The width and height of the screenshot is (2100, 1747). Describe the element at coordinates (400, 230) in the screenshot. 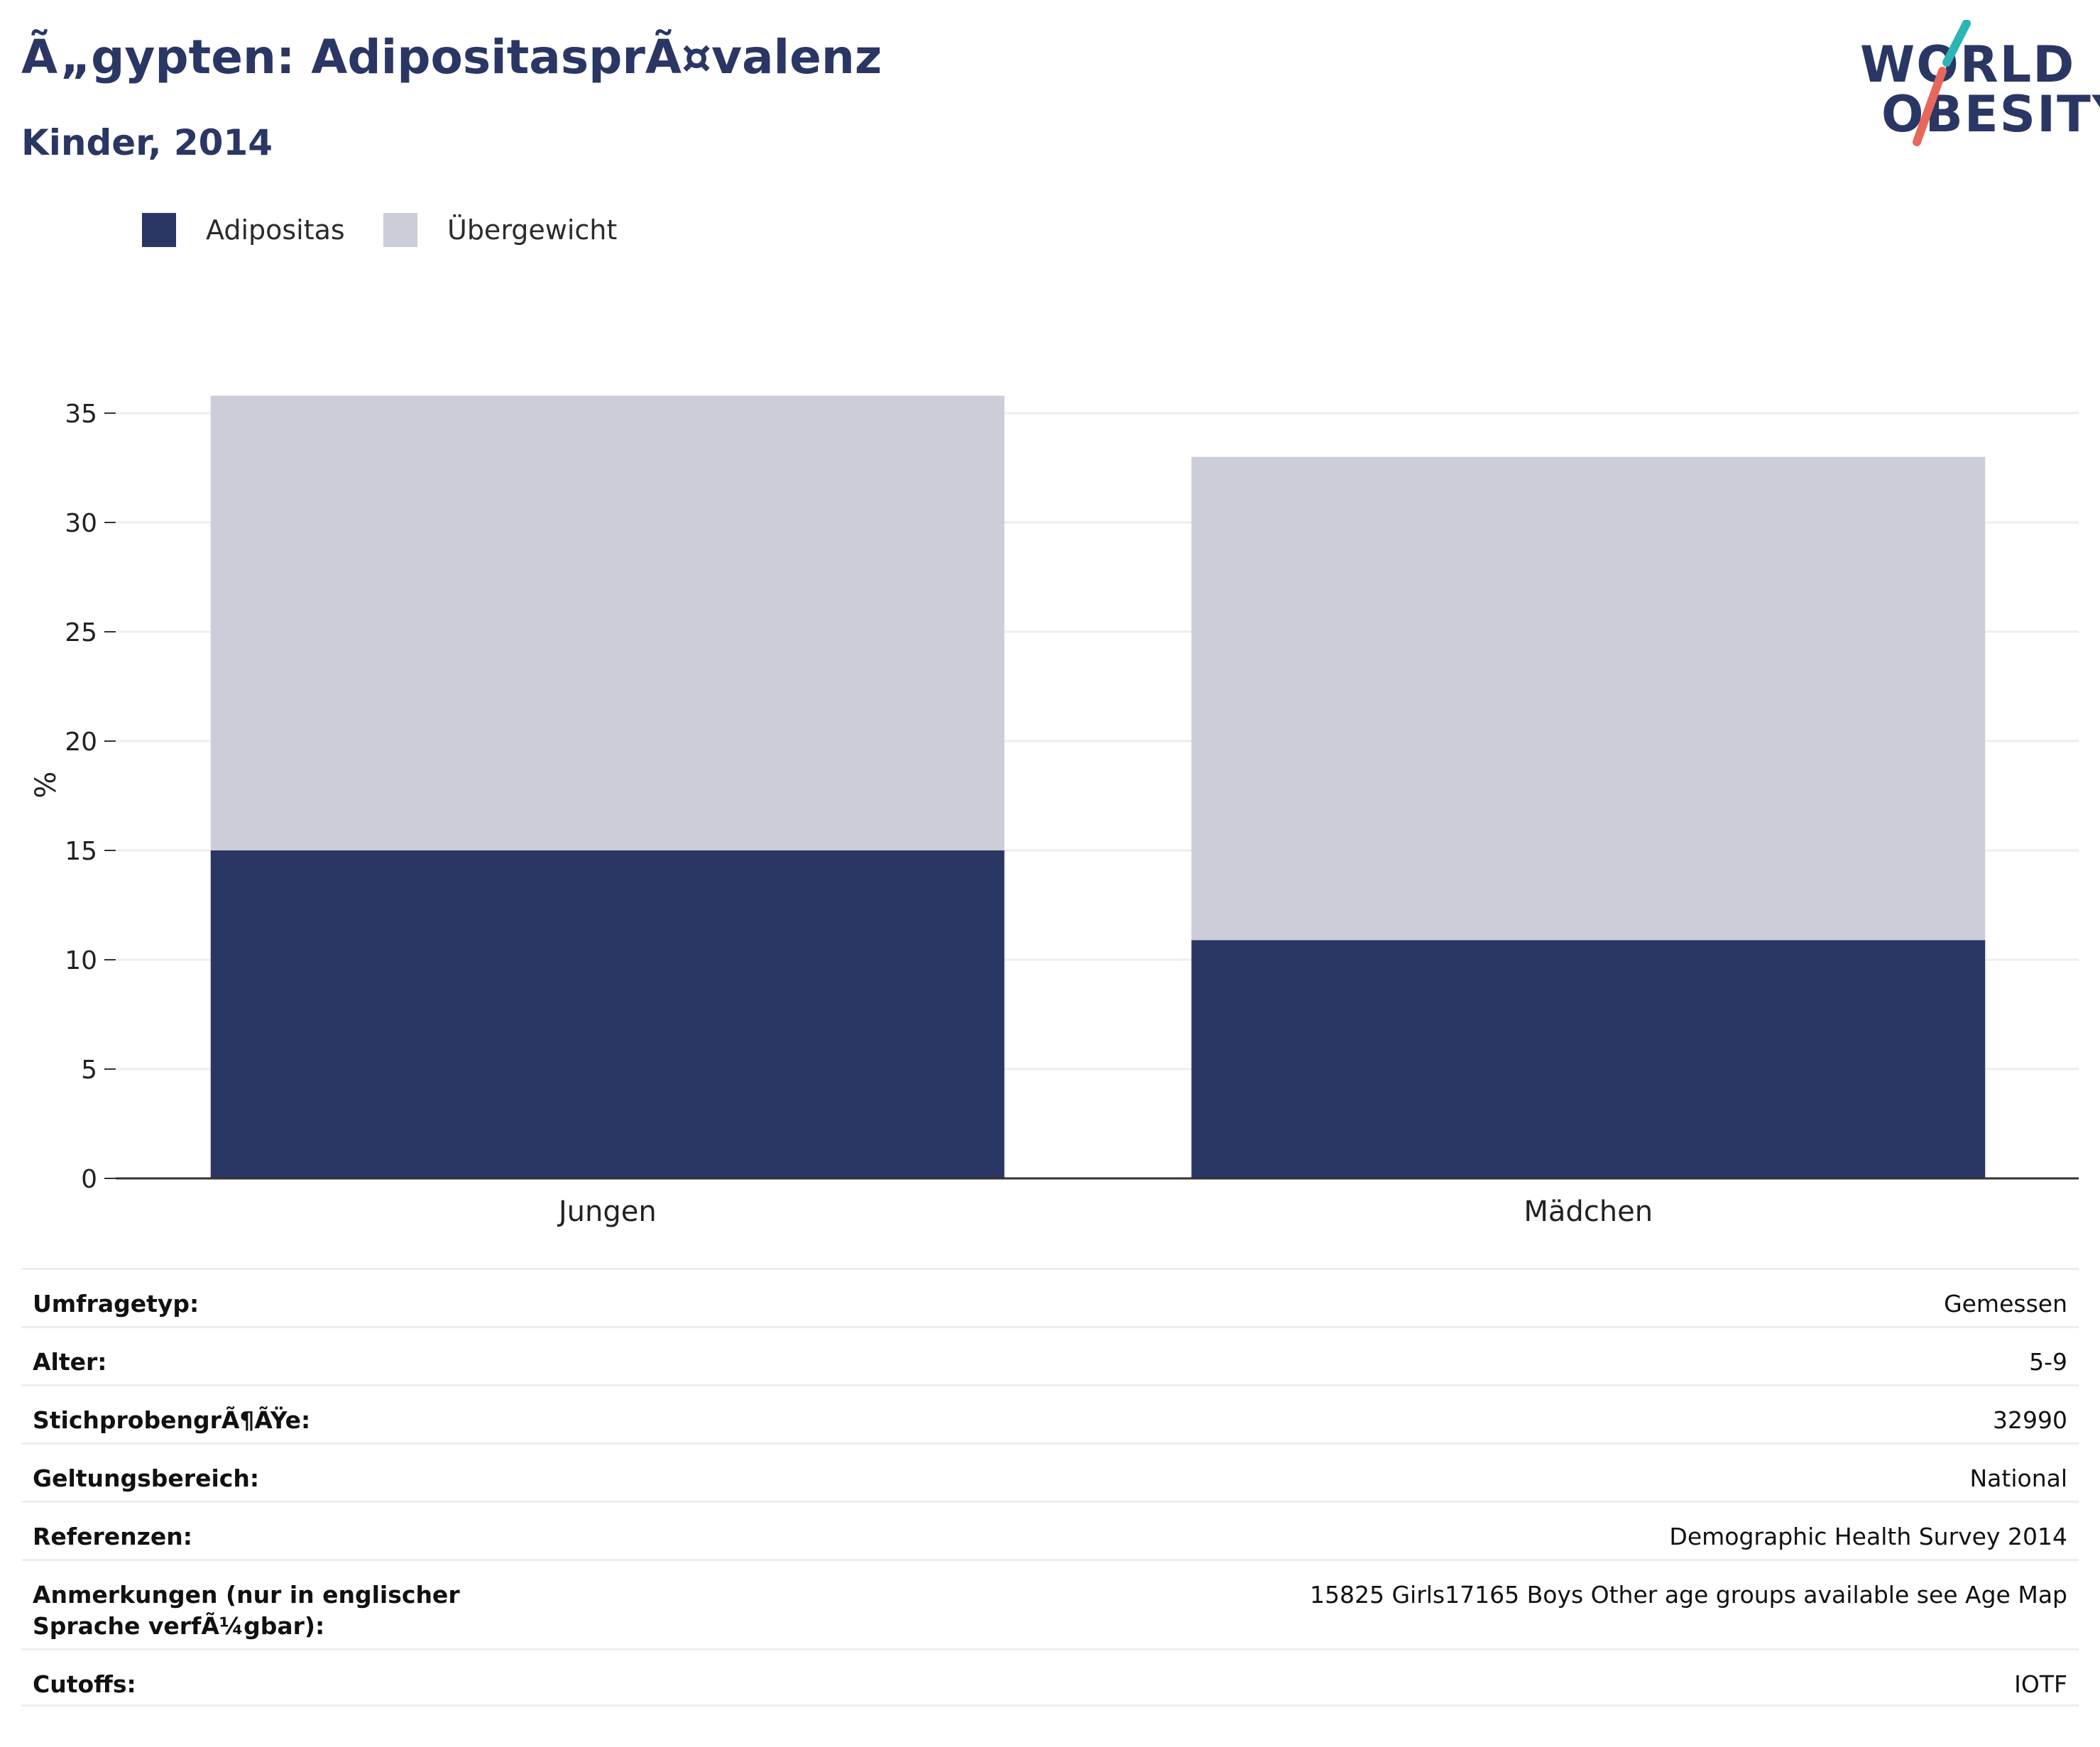

I see `legend-swatch-uebergewicht` at that location.